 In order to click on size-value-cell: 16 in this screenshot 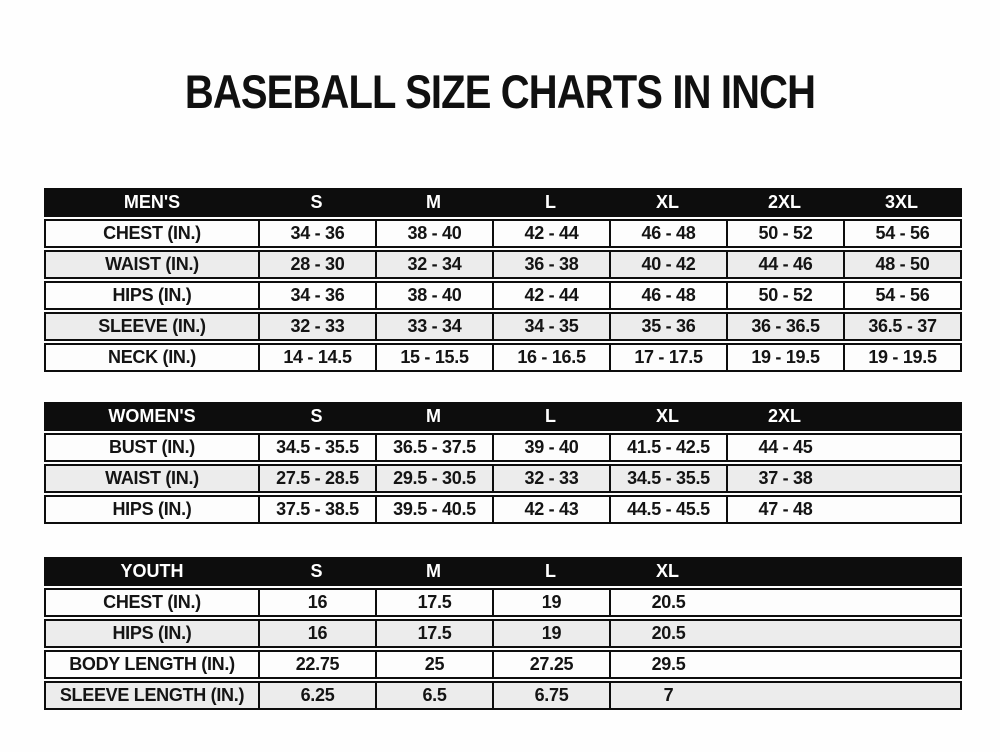, I will do `click(316, 602)`.